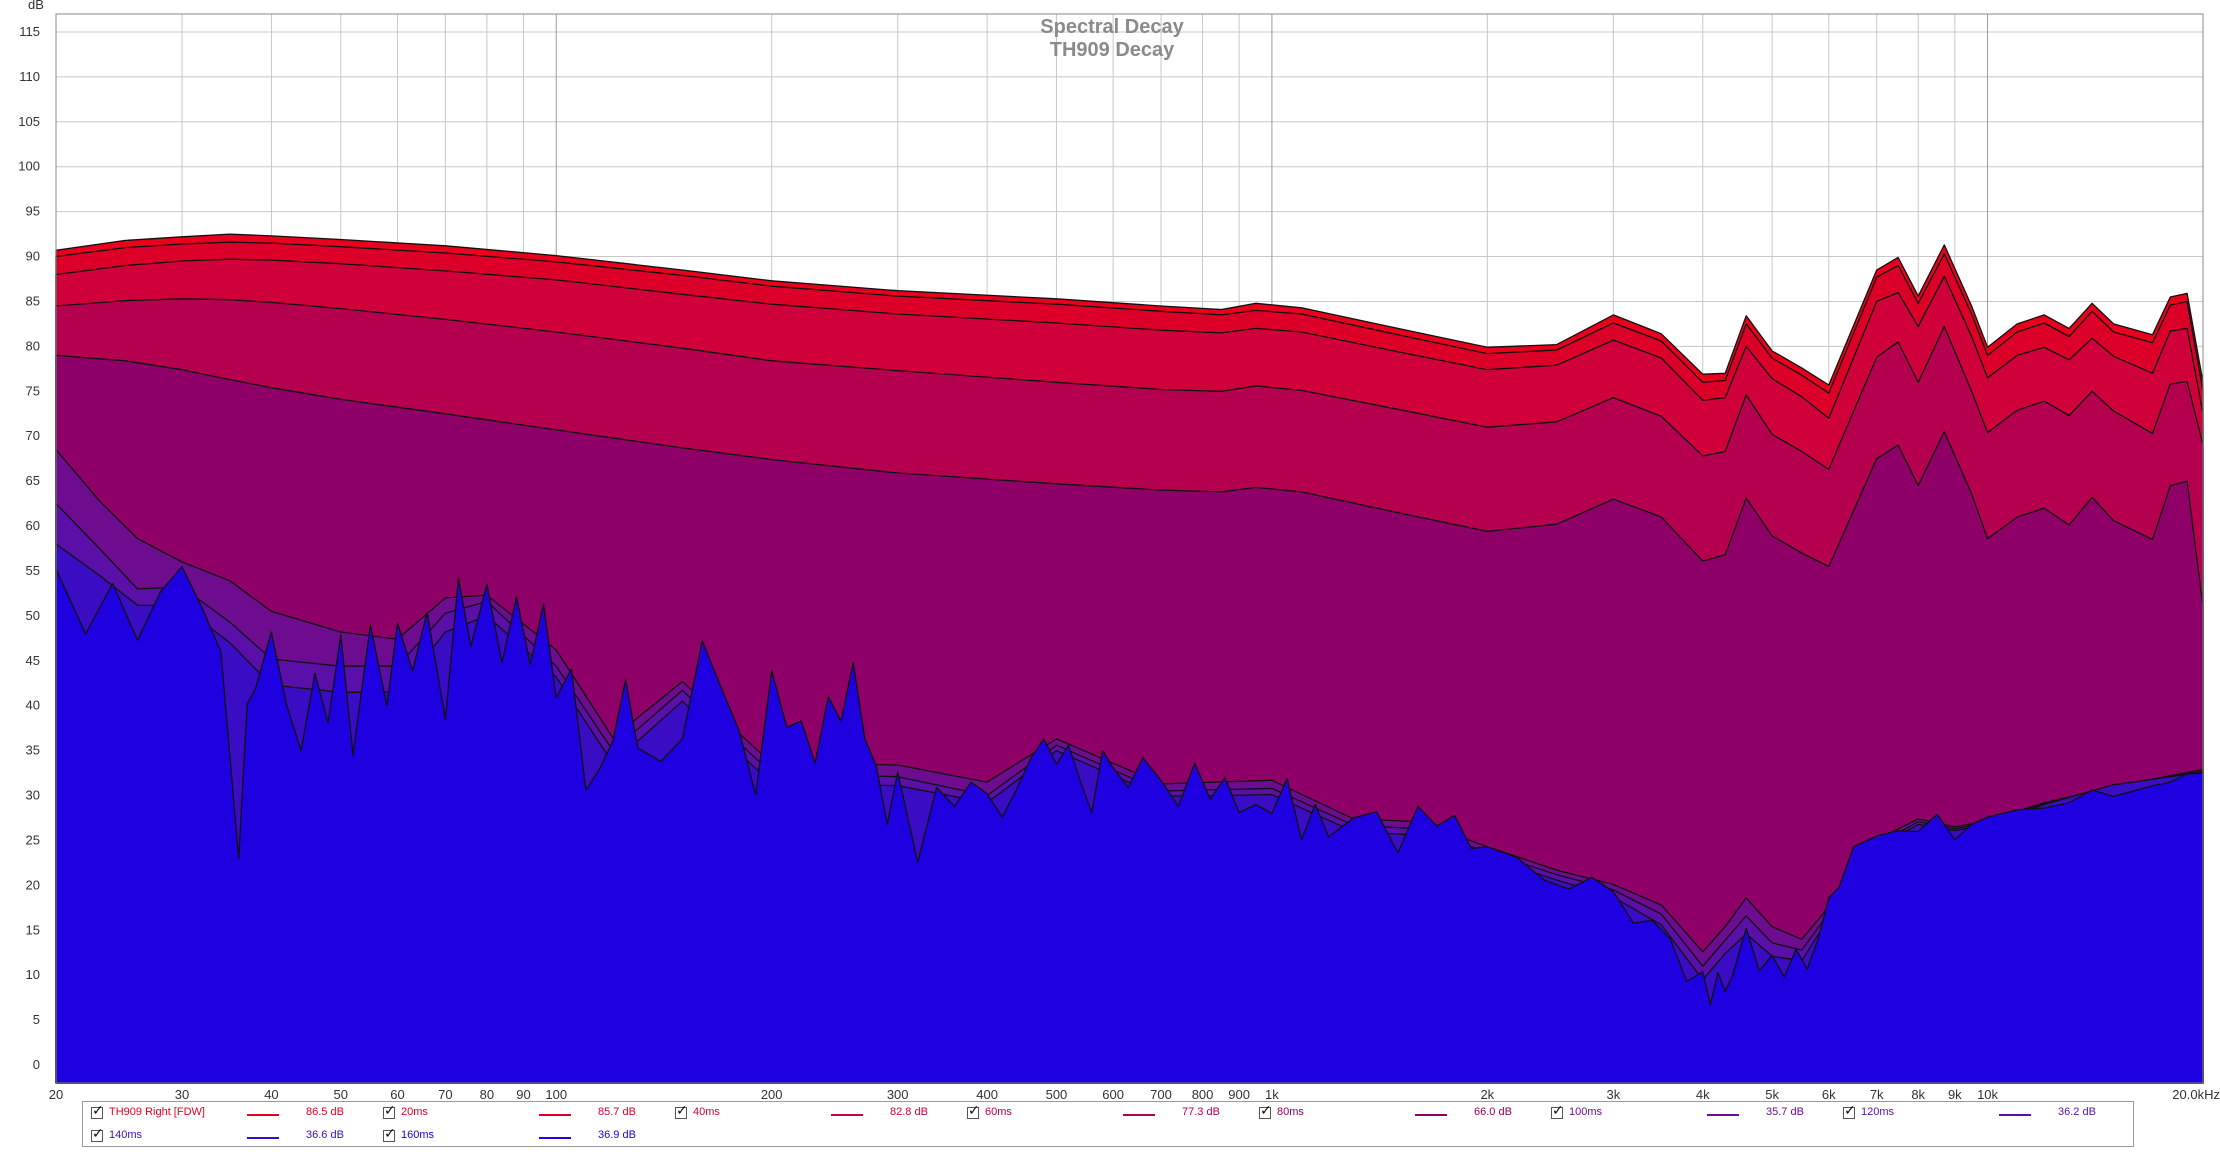  Describe the element at coordinates (33, 480) in the screenshot. I see `y-tick-label: 65` at that location.